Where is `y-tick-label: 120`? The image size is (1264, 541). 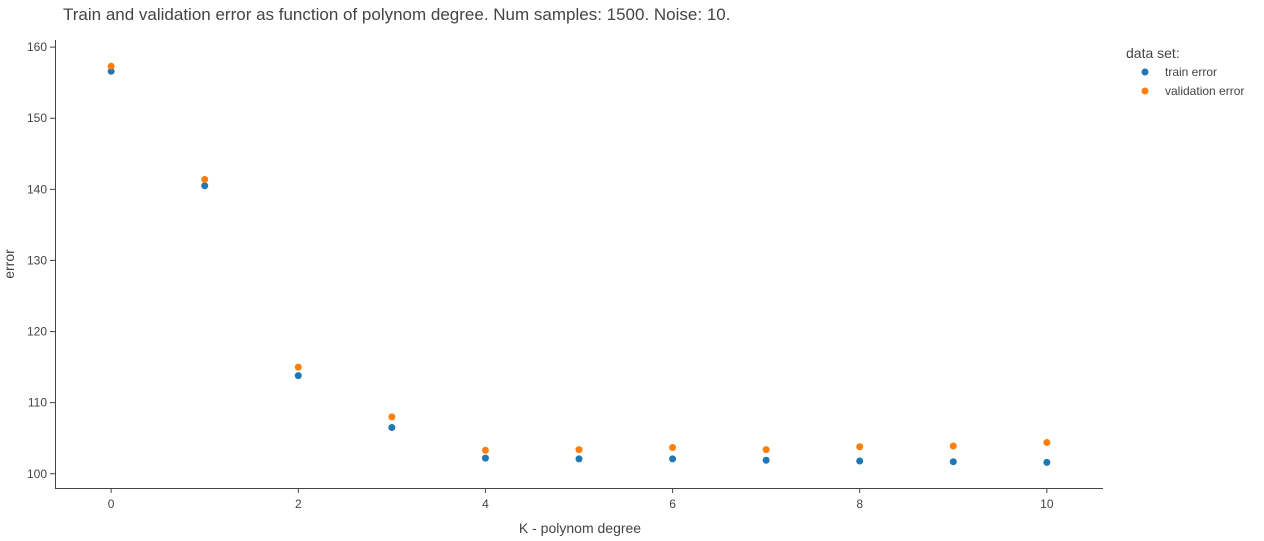
y-tick-label: 120 is located at coordinates (37, 332).